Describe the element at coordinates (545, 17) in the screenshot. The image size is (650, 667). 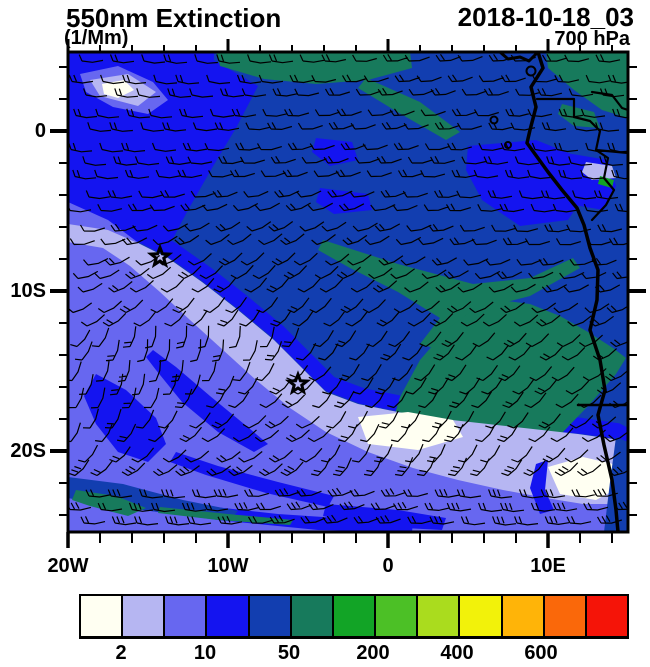
I see `figure-datetime: 2018-10-18_03` at that location.